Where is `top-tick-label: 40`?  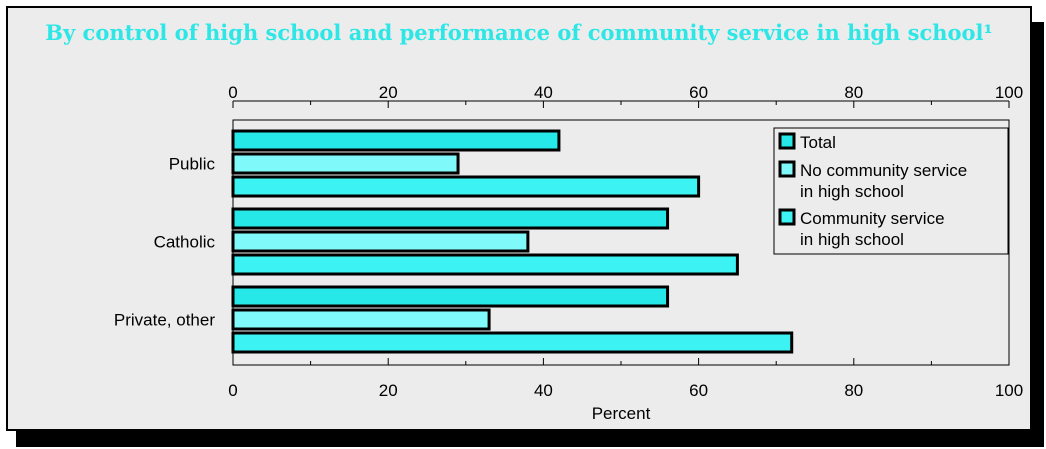 top-tick-label: 40 is located at coordinates (543, 92).